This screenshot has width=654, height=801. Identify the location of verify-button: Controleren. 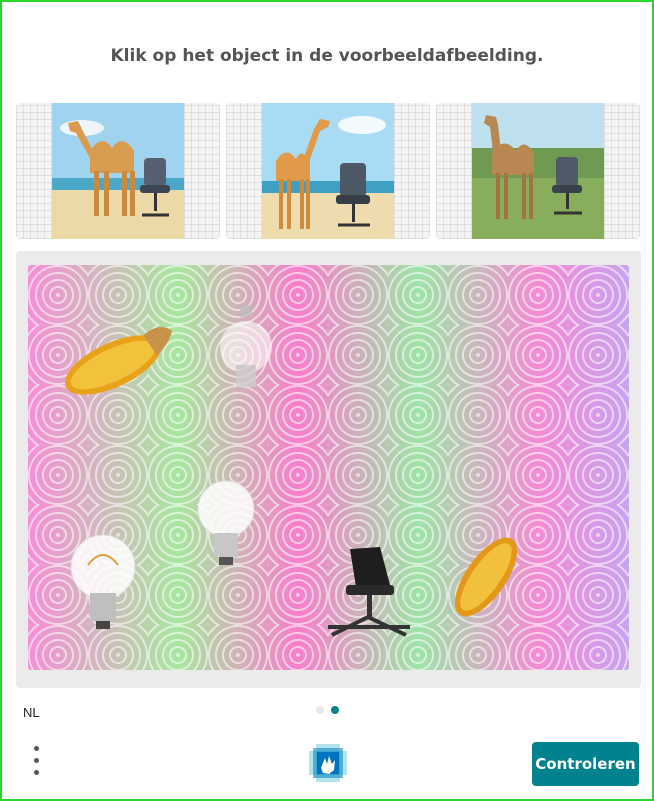
(585, 764).